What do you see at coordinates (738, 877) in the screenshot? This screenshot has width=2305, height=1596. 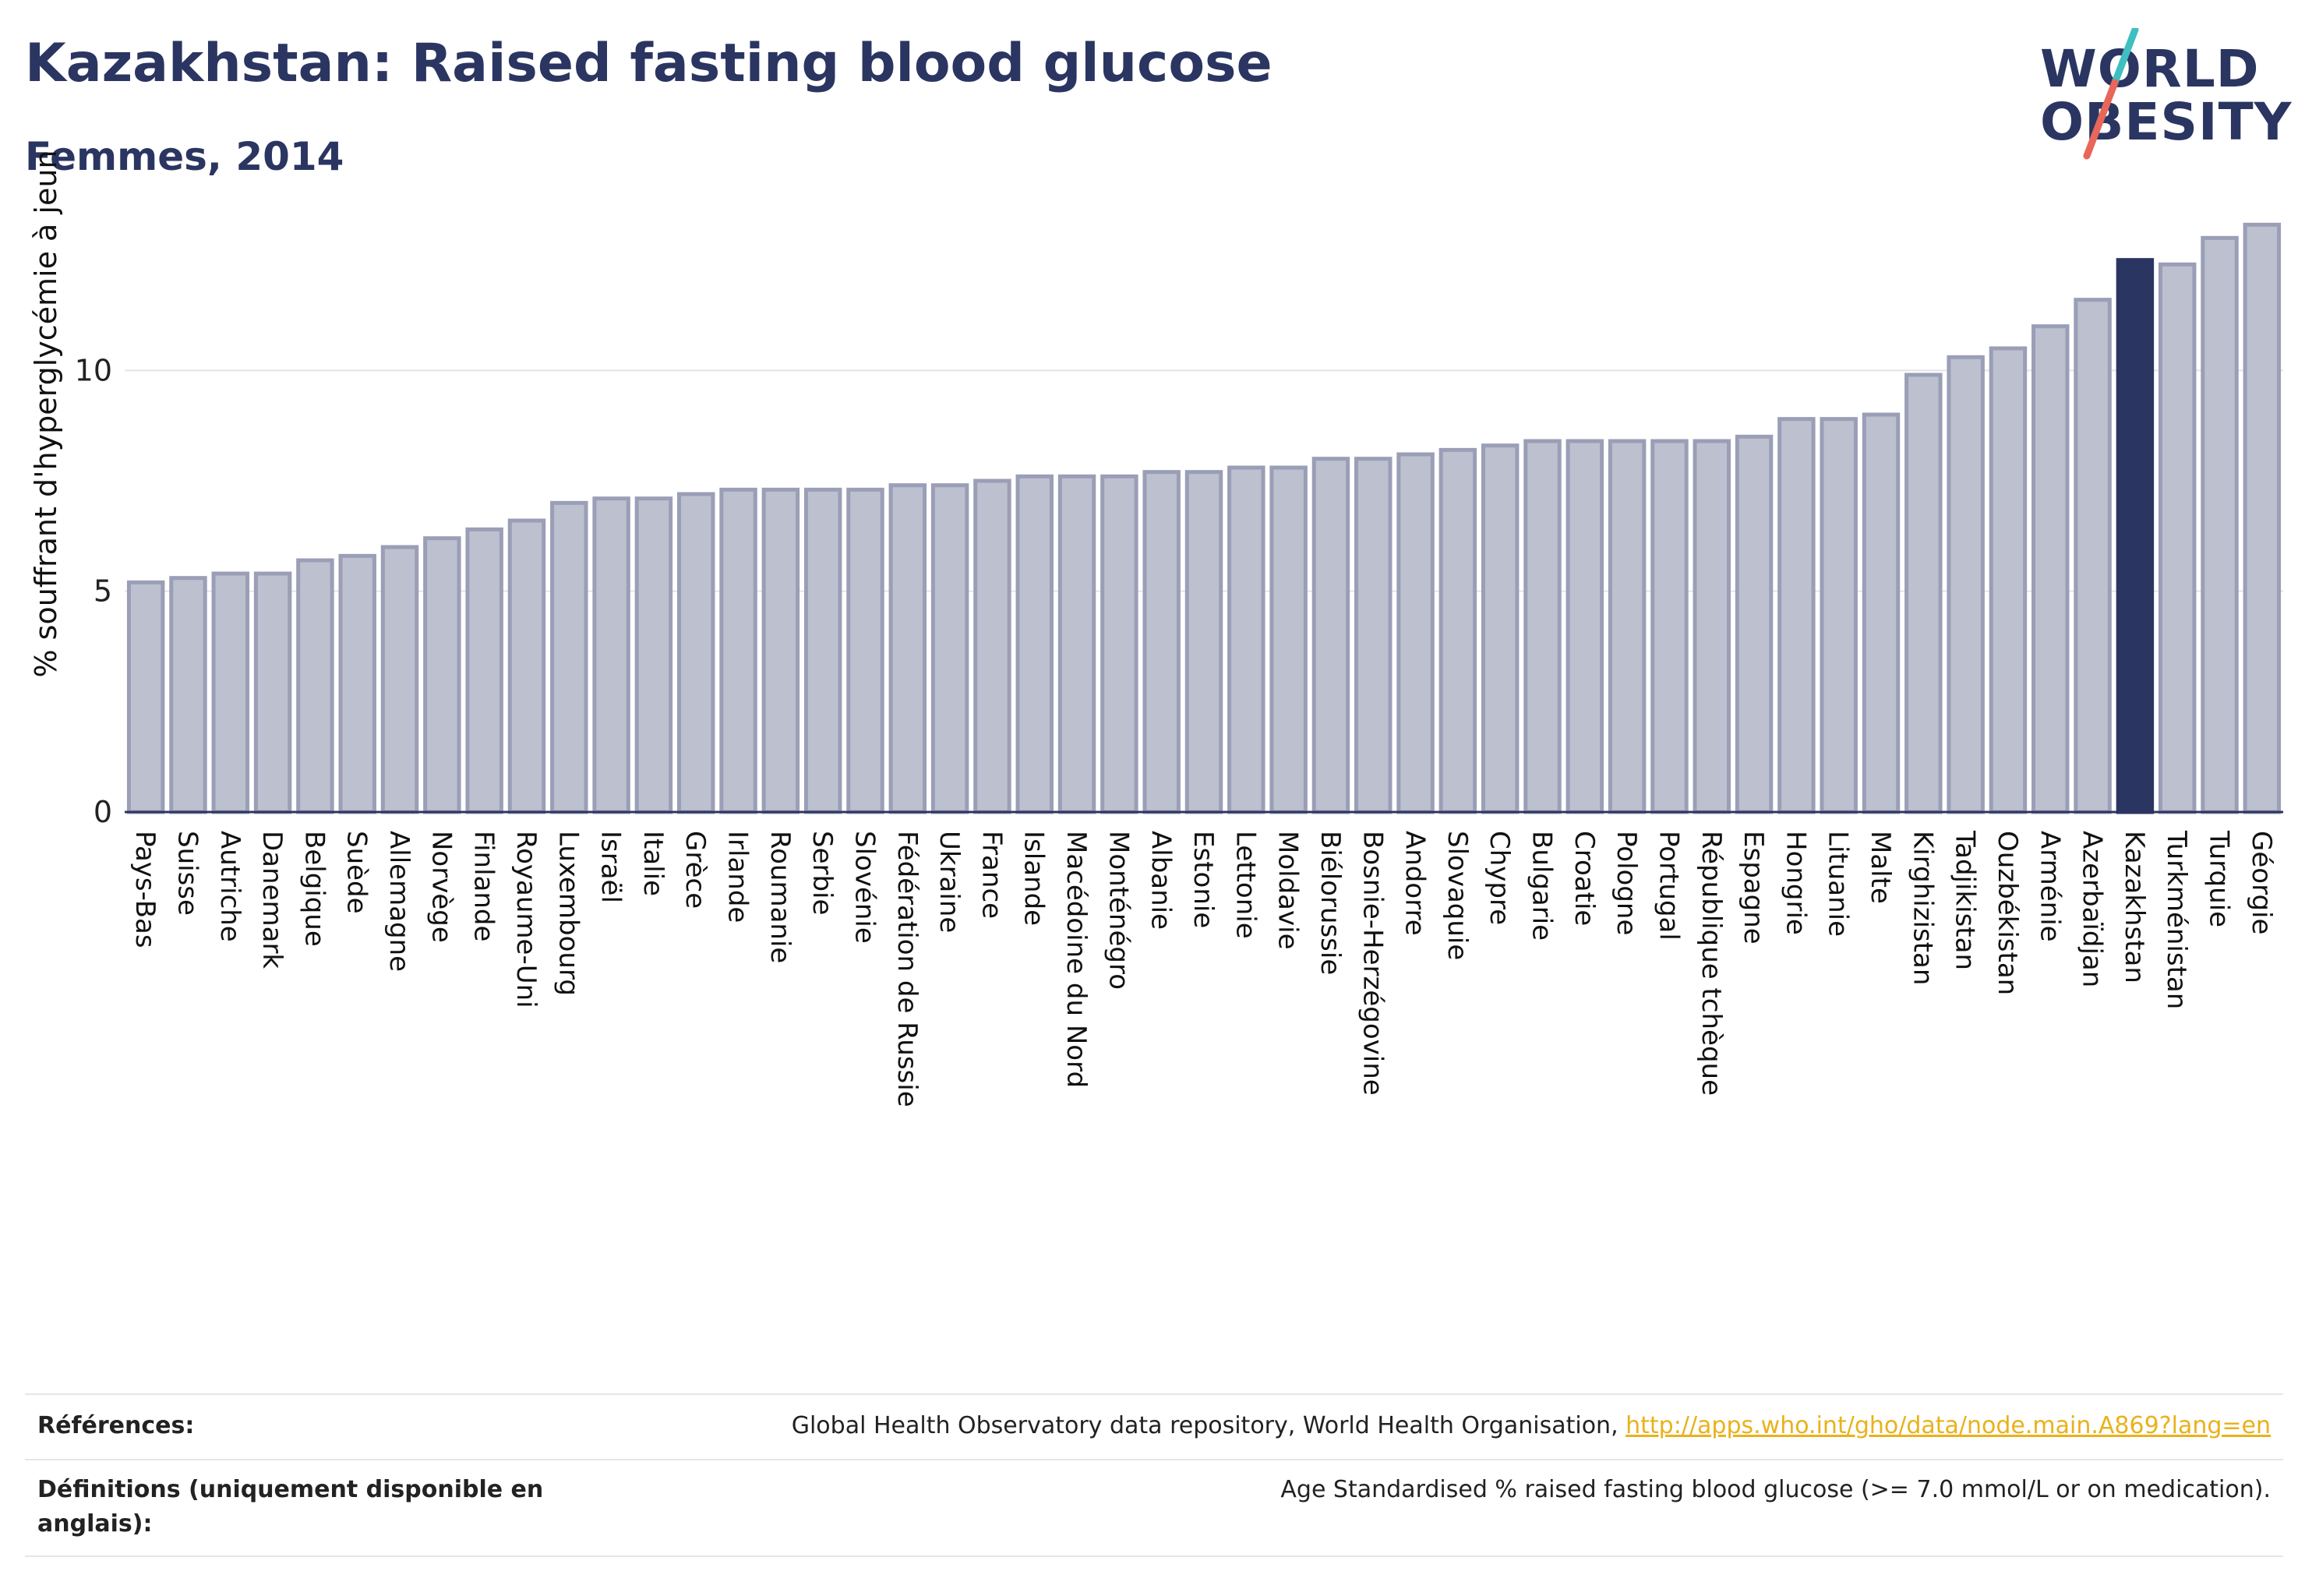 I see `x-tick-label: Irlande` at bounding box center [738, 877].